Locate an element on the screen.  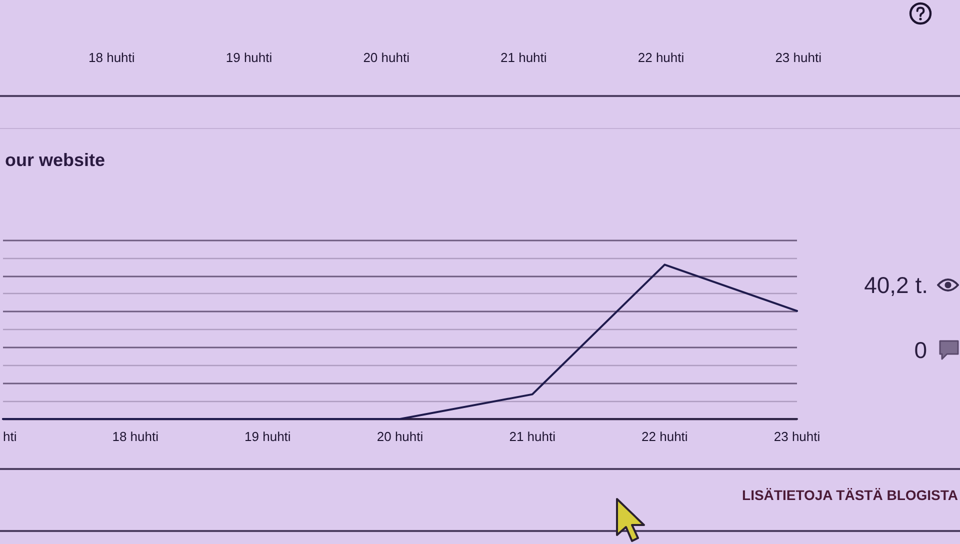
text: 0 is located at coordinates (920, 350).